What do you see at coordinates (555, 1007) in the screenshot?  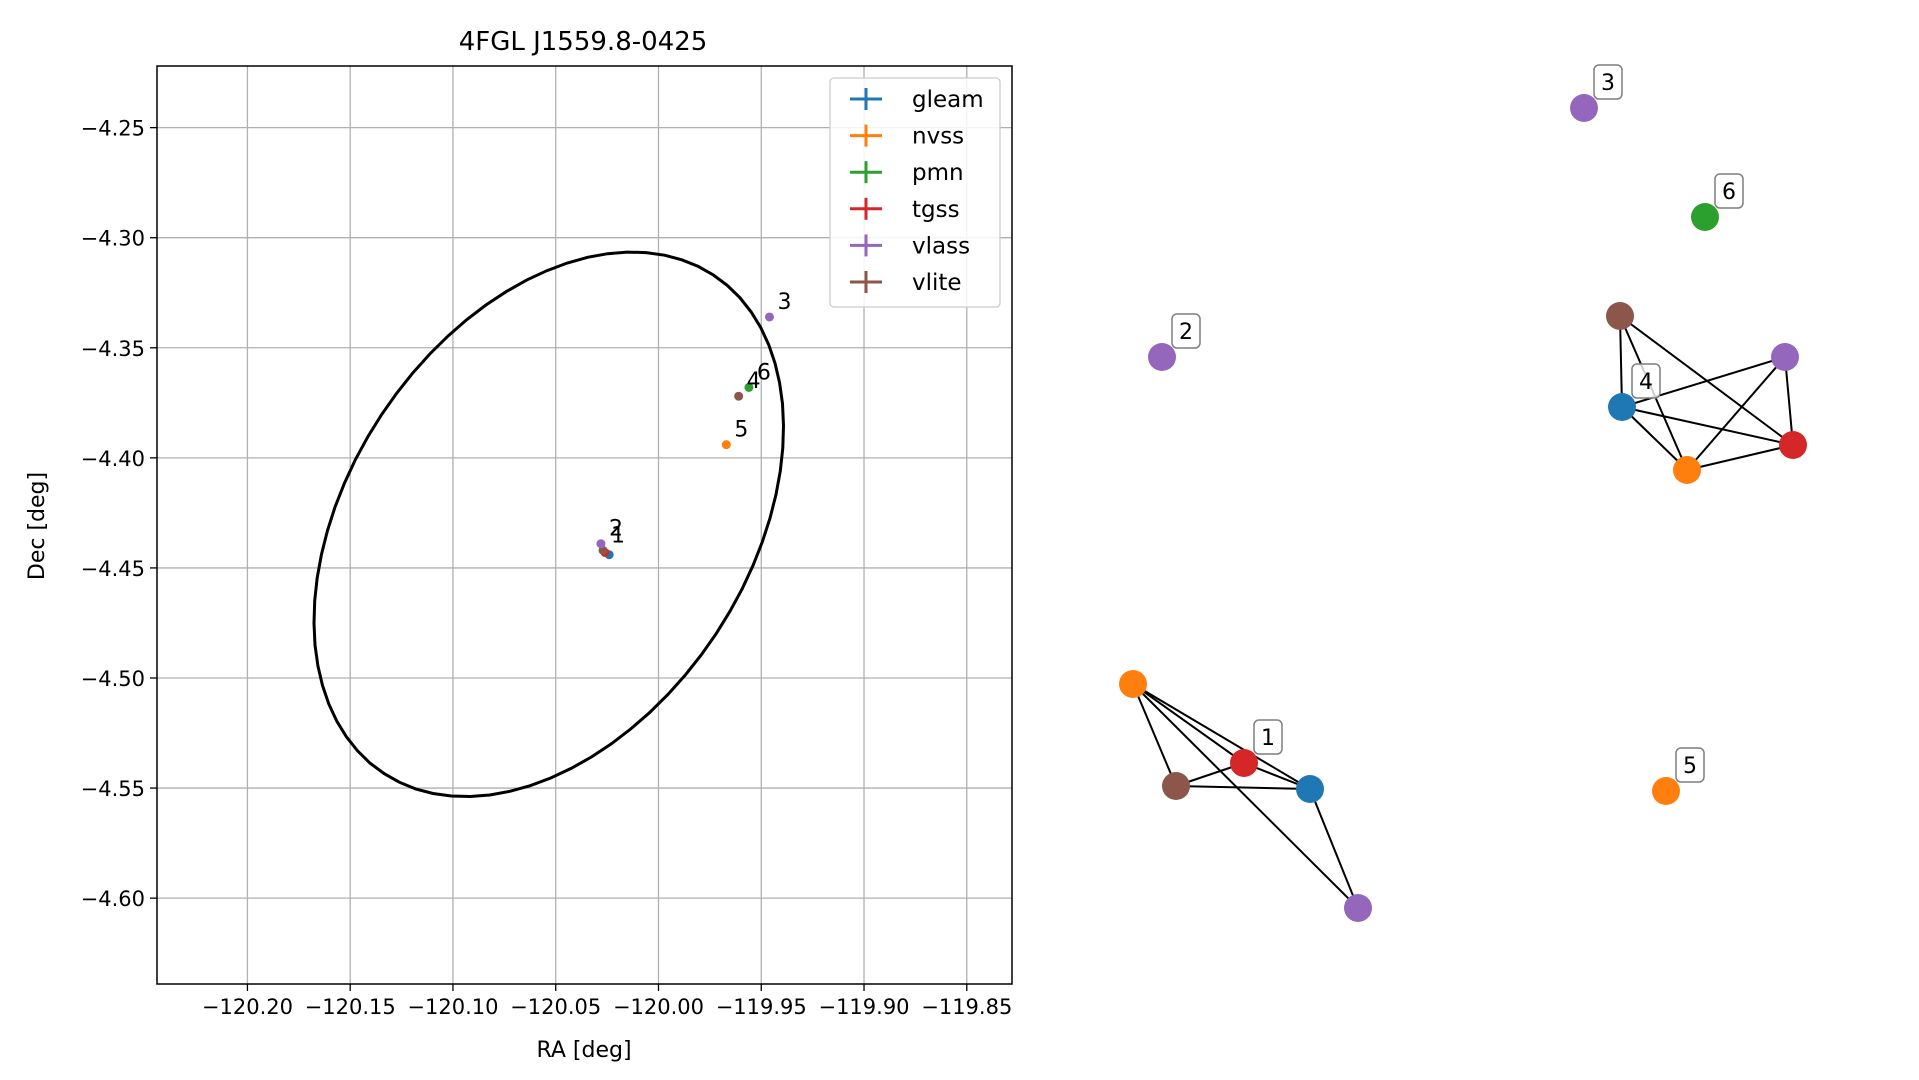 I see `x-tick-label: −120.05` at bounding box center [555, 1007].